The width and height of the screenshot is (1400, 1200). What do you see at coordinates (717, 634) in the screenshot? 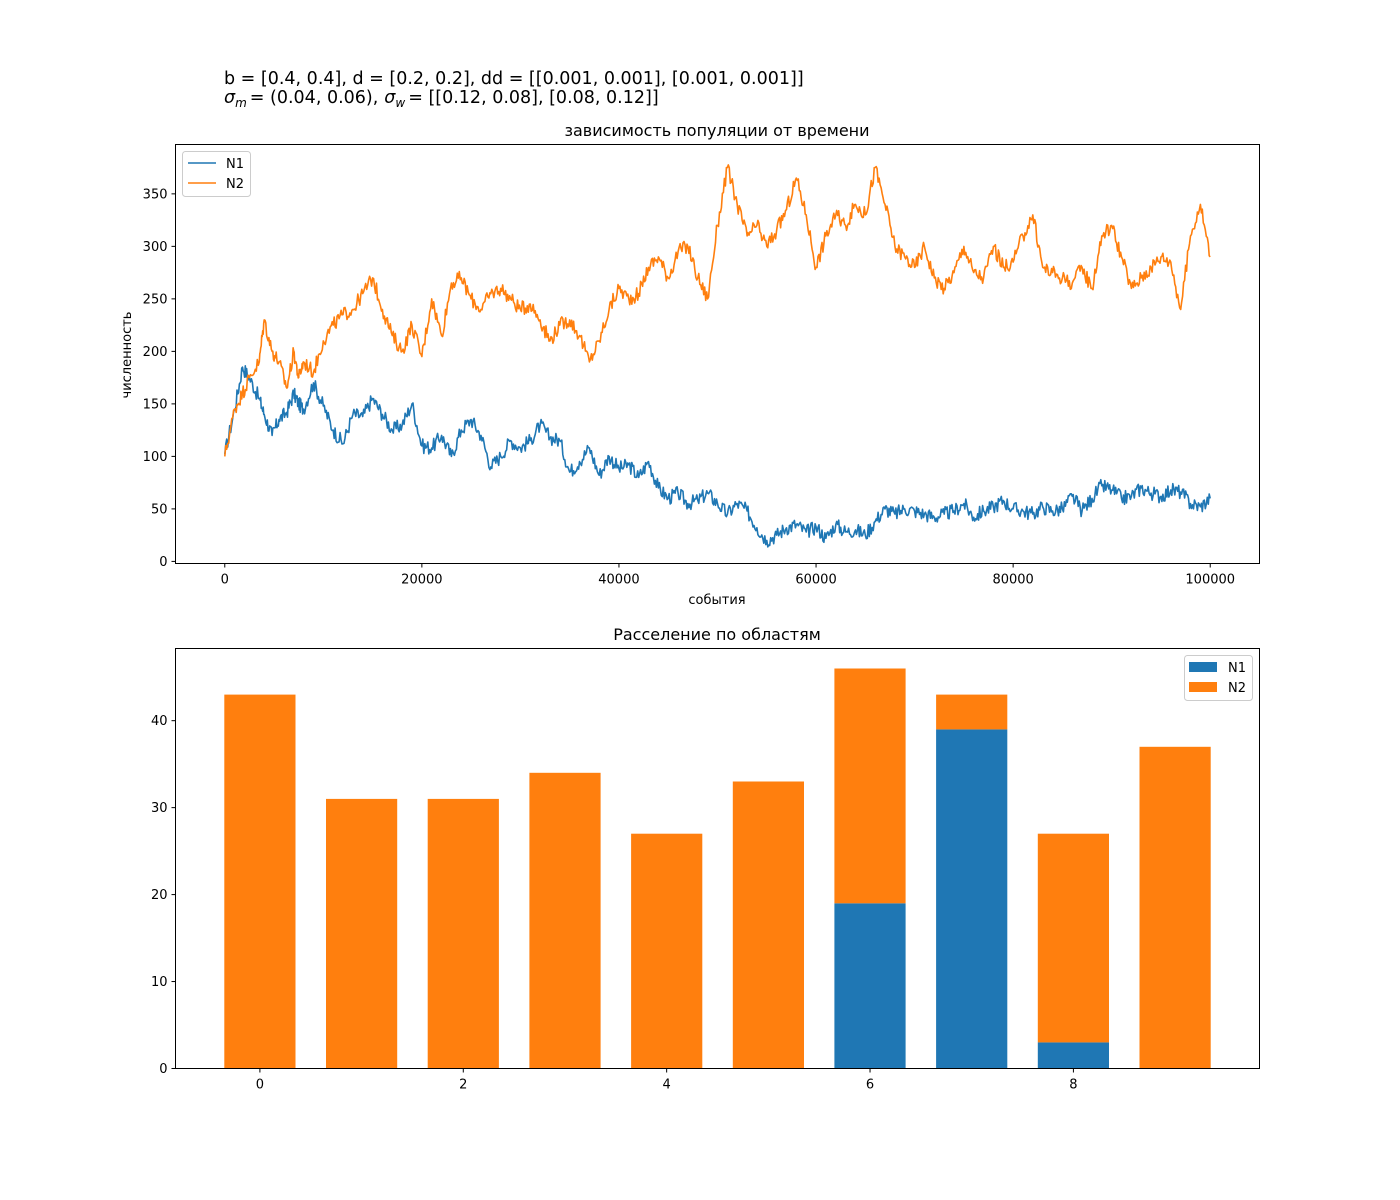
I see `bar-chart-title: Расселение по областям` at bounding box center [717, 634].